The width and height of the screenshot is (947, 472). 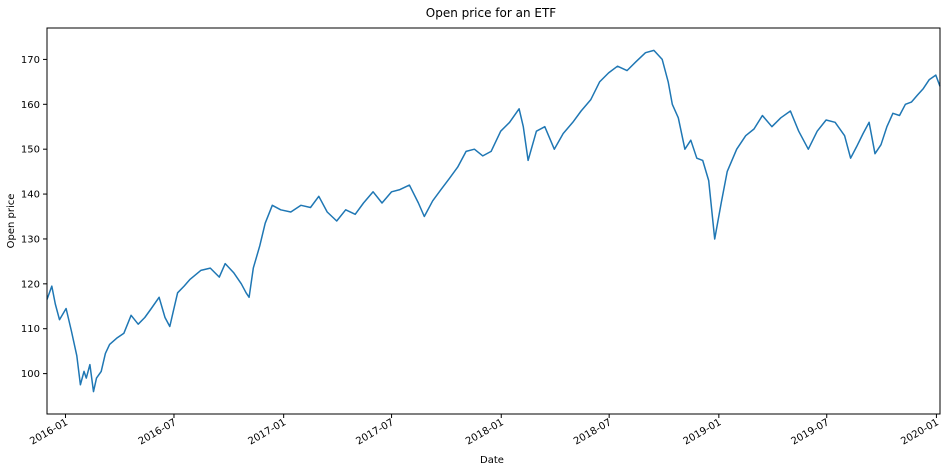 What do you see at coordinates (49, 432) in the screenshot?
I see `x-tick-label: 2016-01` at bounding box center [49, 432].